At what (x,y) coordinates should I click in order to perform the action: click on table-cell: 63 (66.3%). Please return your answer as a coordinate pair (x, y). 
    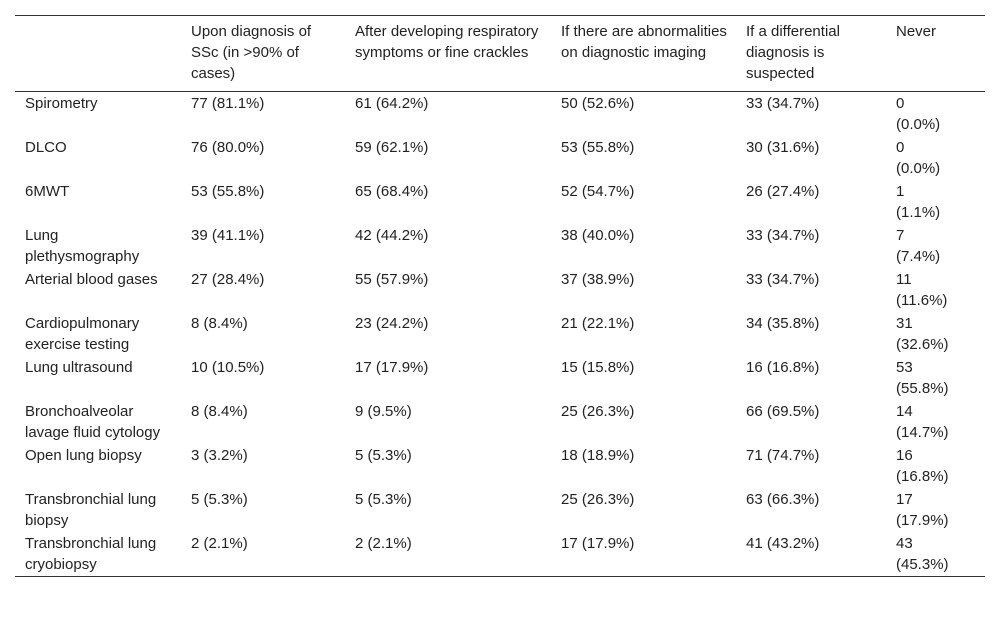
    Looking at the image, I should click on (783, 499).